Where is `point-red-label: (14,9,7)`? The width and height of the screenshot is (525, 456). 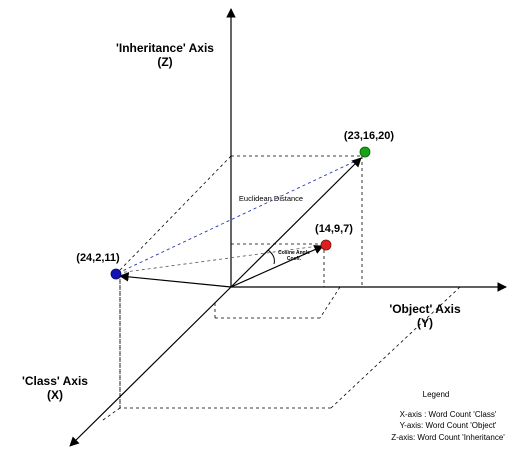
point-red-label: (14,9,7) is located at coordinates (334, 229).